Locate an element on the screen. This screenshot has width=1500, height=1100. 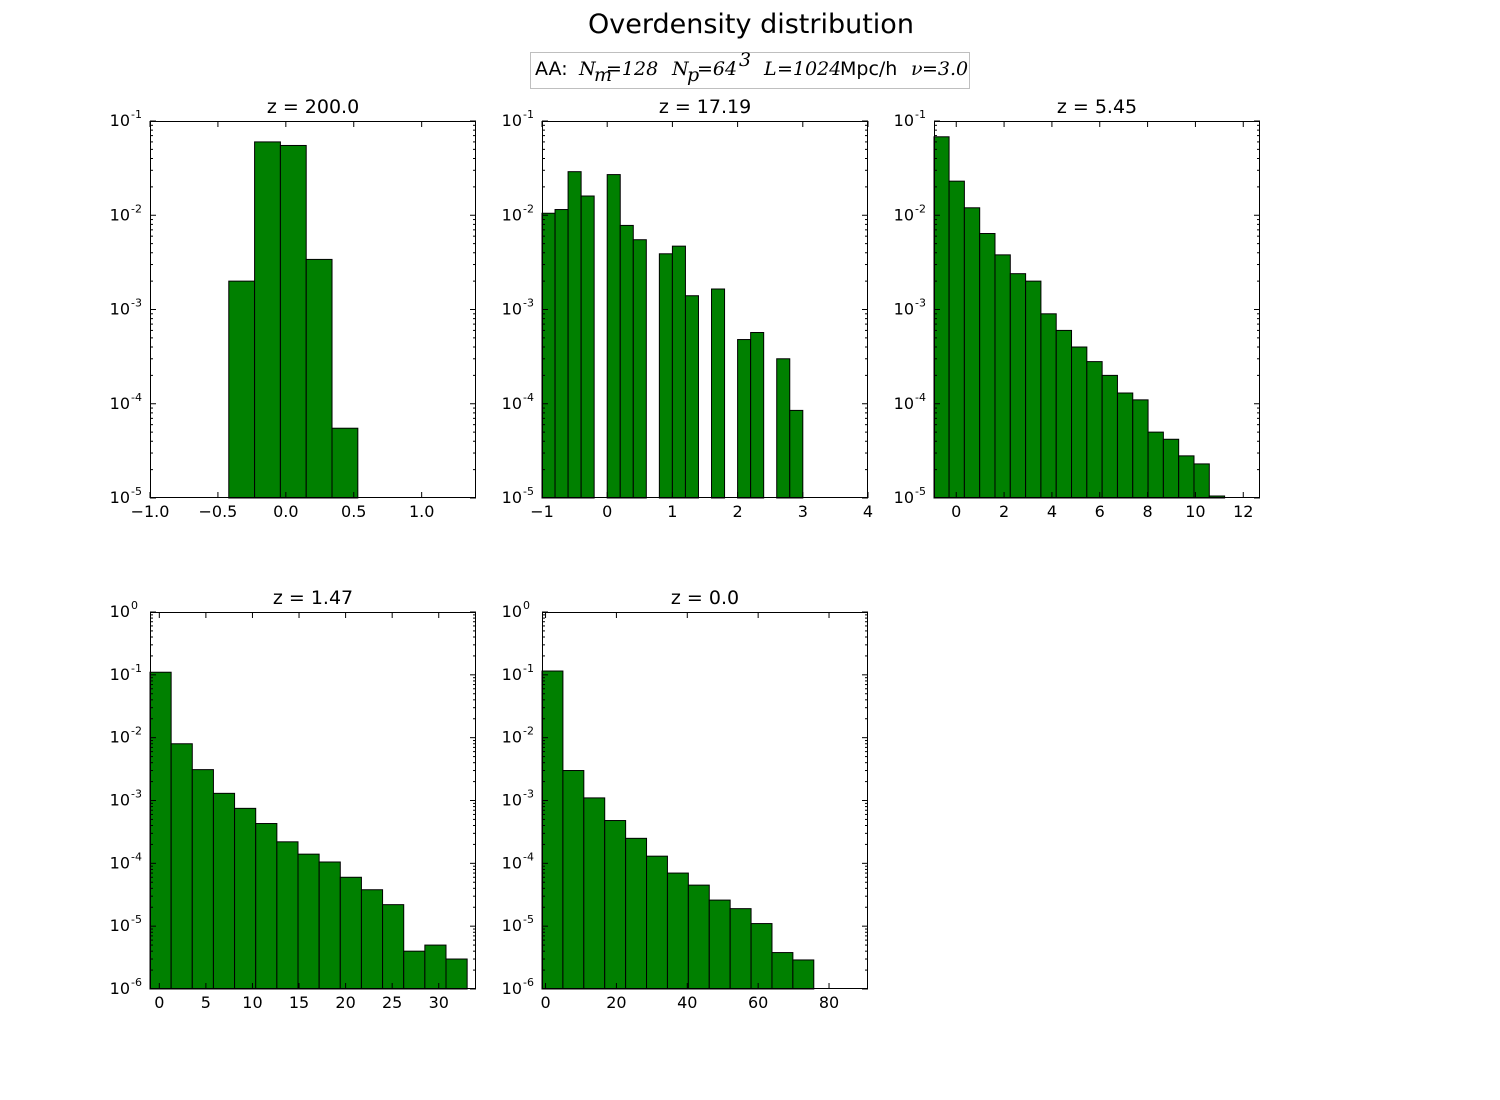
x-tick-label: 30 is located at coordinates (439, 1002).